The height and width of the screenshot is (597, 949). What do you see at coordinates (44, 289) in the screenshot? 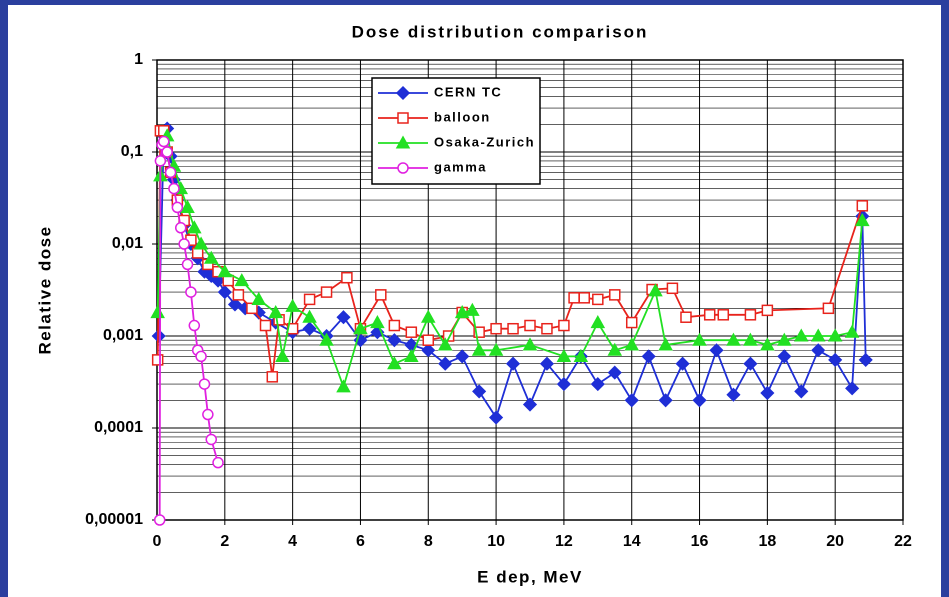
I see `y-axis-title: Relative dose` at bounding box center [44, 289].